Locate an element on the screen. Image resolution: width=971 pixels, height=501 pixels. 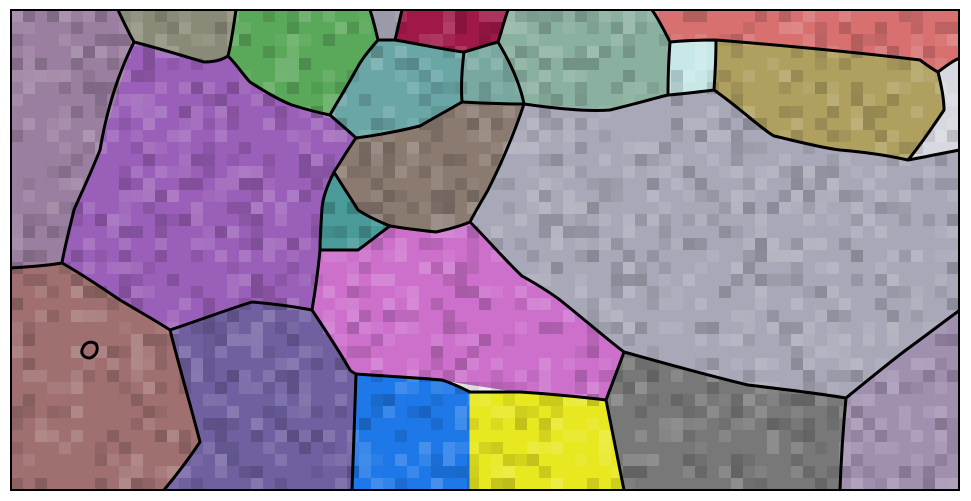
grain-boundary is located at coordinates (279, 85).